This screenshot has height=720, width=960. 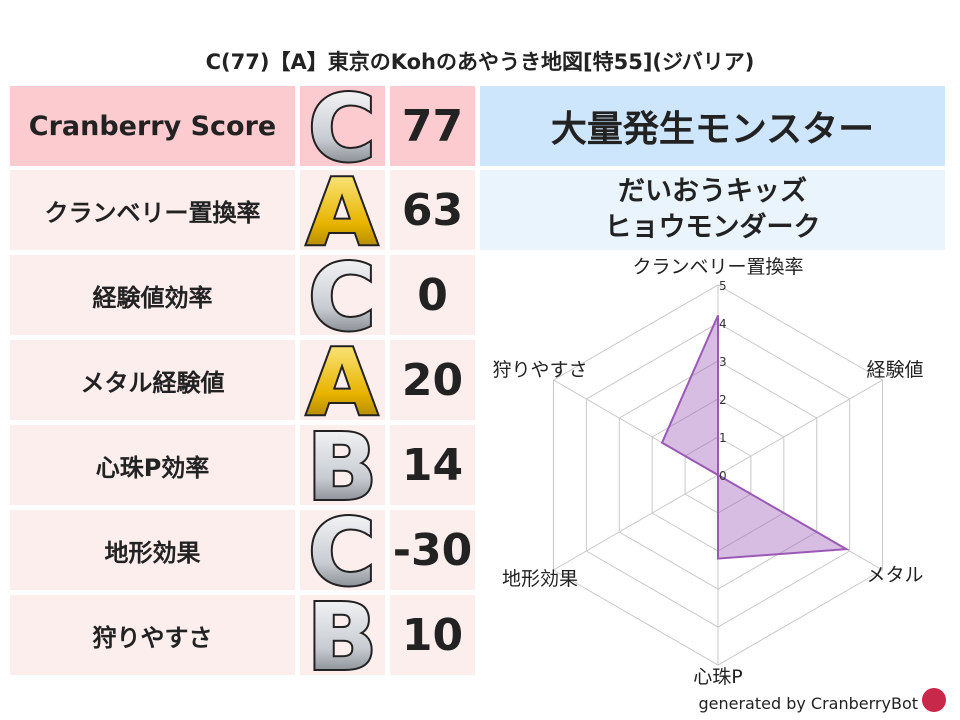 What do you see at coordinates (712, 126) in the screenshot?
I see `monster-header: 大量発生モンスター` at bounding box center [712, 126].